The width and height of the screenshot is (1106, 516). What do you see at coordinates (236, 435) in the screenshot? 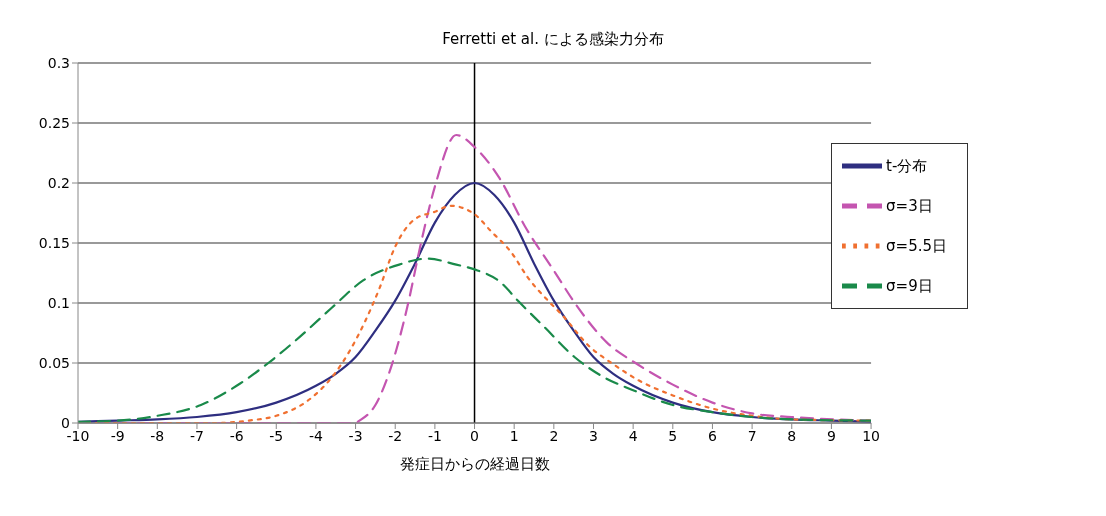
I see `x-tick-label: -6` at bounding box center [236, 435].